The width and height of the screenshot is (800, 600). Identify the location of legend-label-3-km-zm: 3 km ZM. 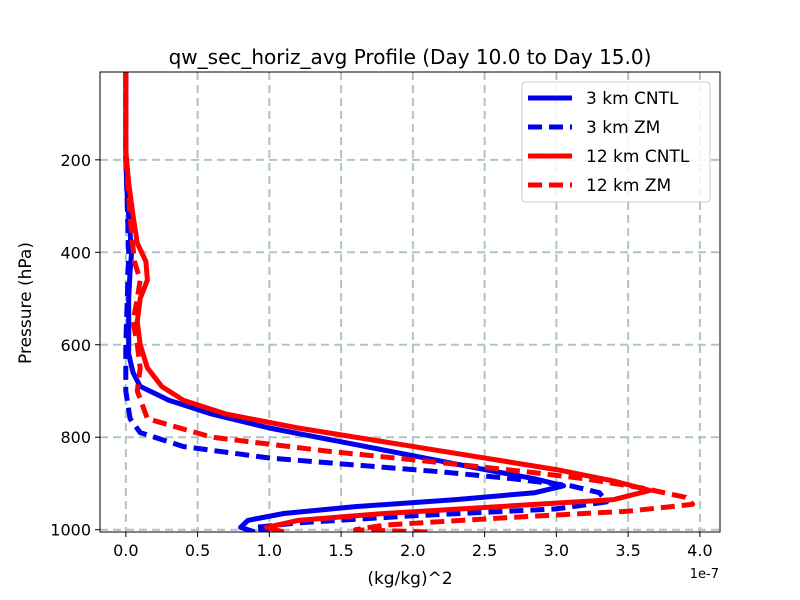
(623, 128).